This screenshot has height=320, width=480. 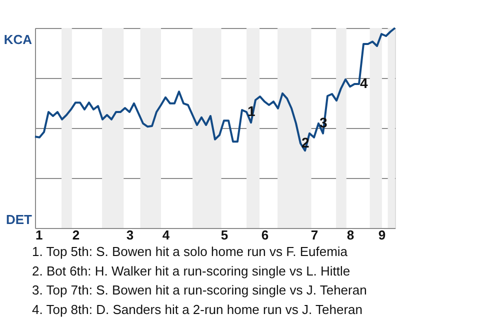 I want to click on x-tick-label: 4, so click(x=166, y=235).